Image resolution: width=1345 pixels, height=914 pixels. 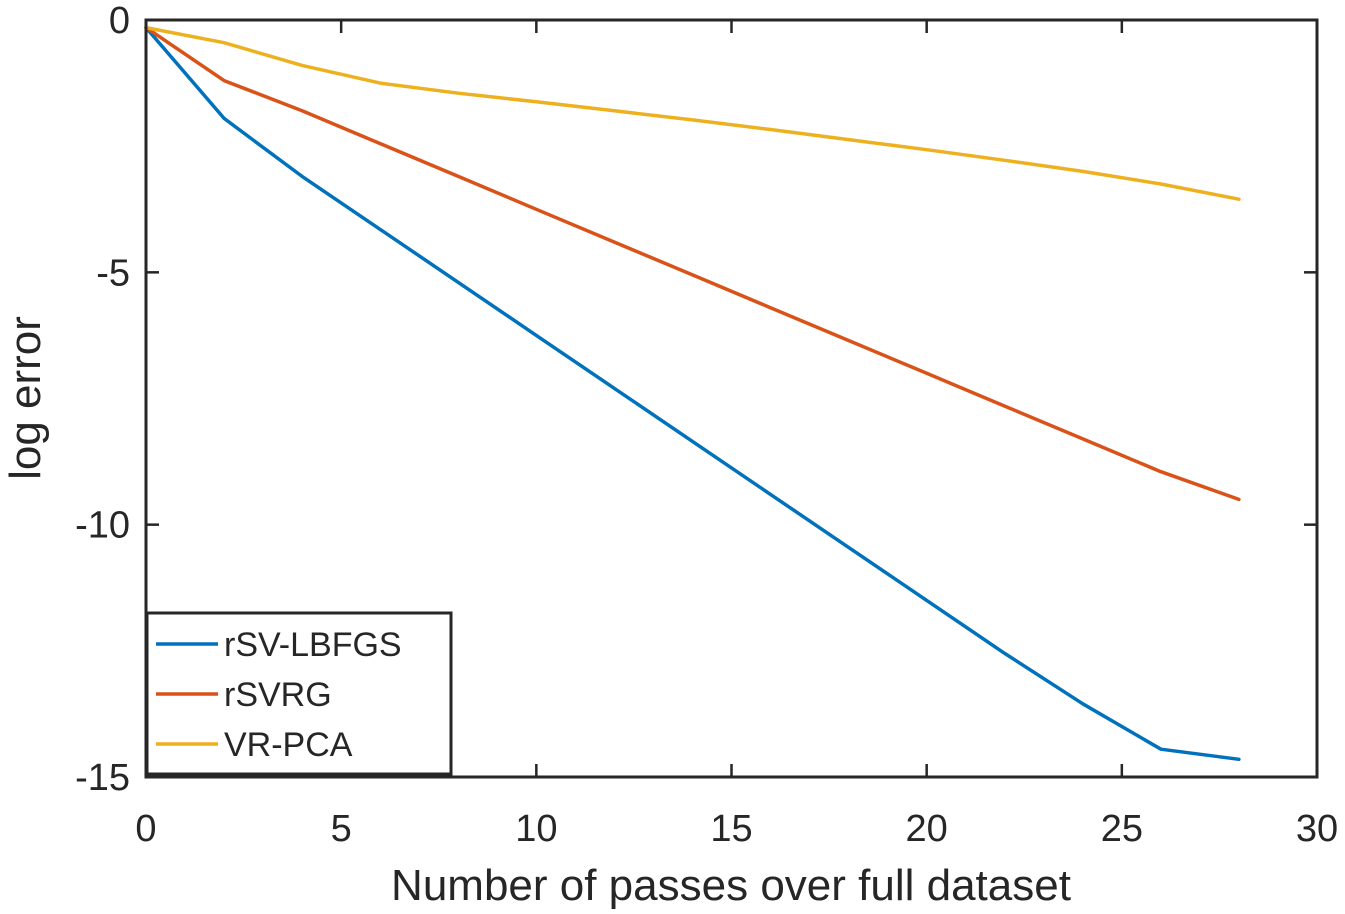 What do you see at coordinates (102, 526) in the screenshot?
I see `y-tick-label-10: -10` at bounding box center [102, 526].